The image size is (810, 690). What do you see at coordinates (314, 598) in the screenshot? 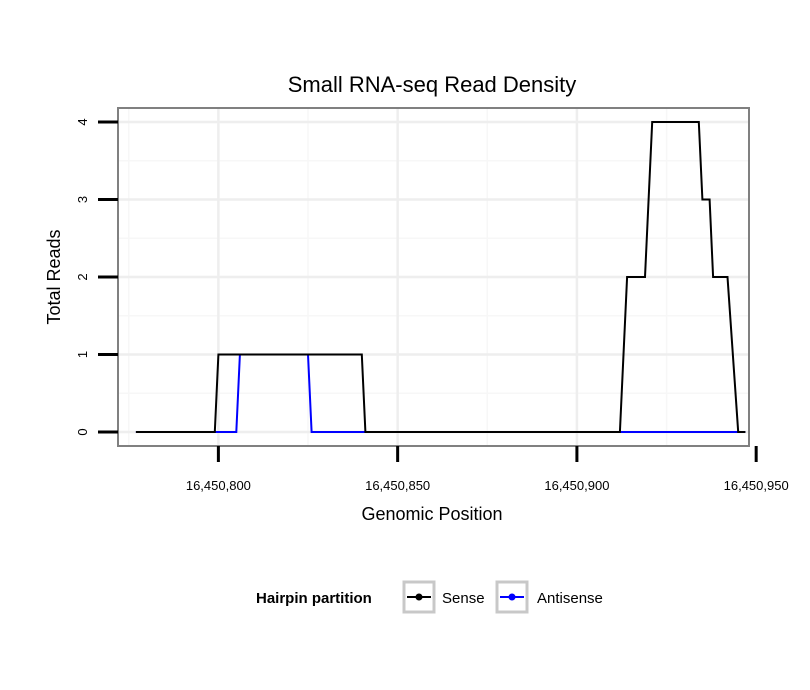
I see `legend-title: Hairpin partition` at bounding box center [314, 598].